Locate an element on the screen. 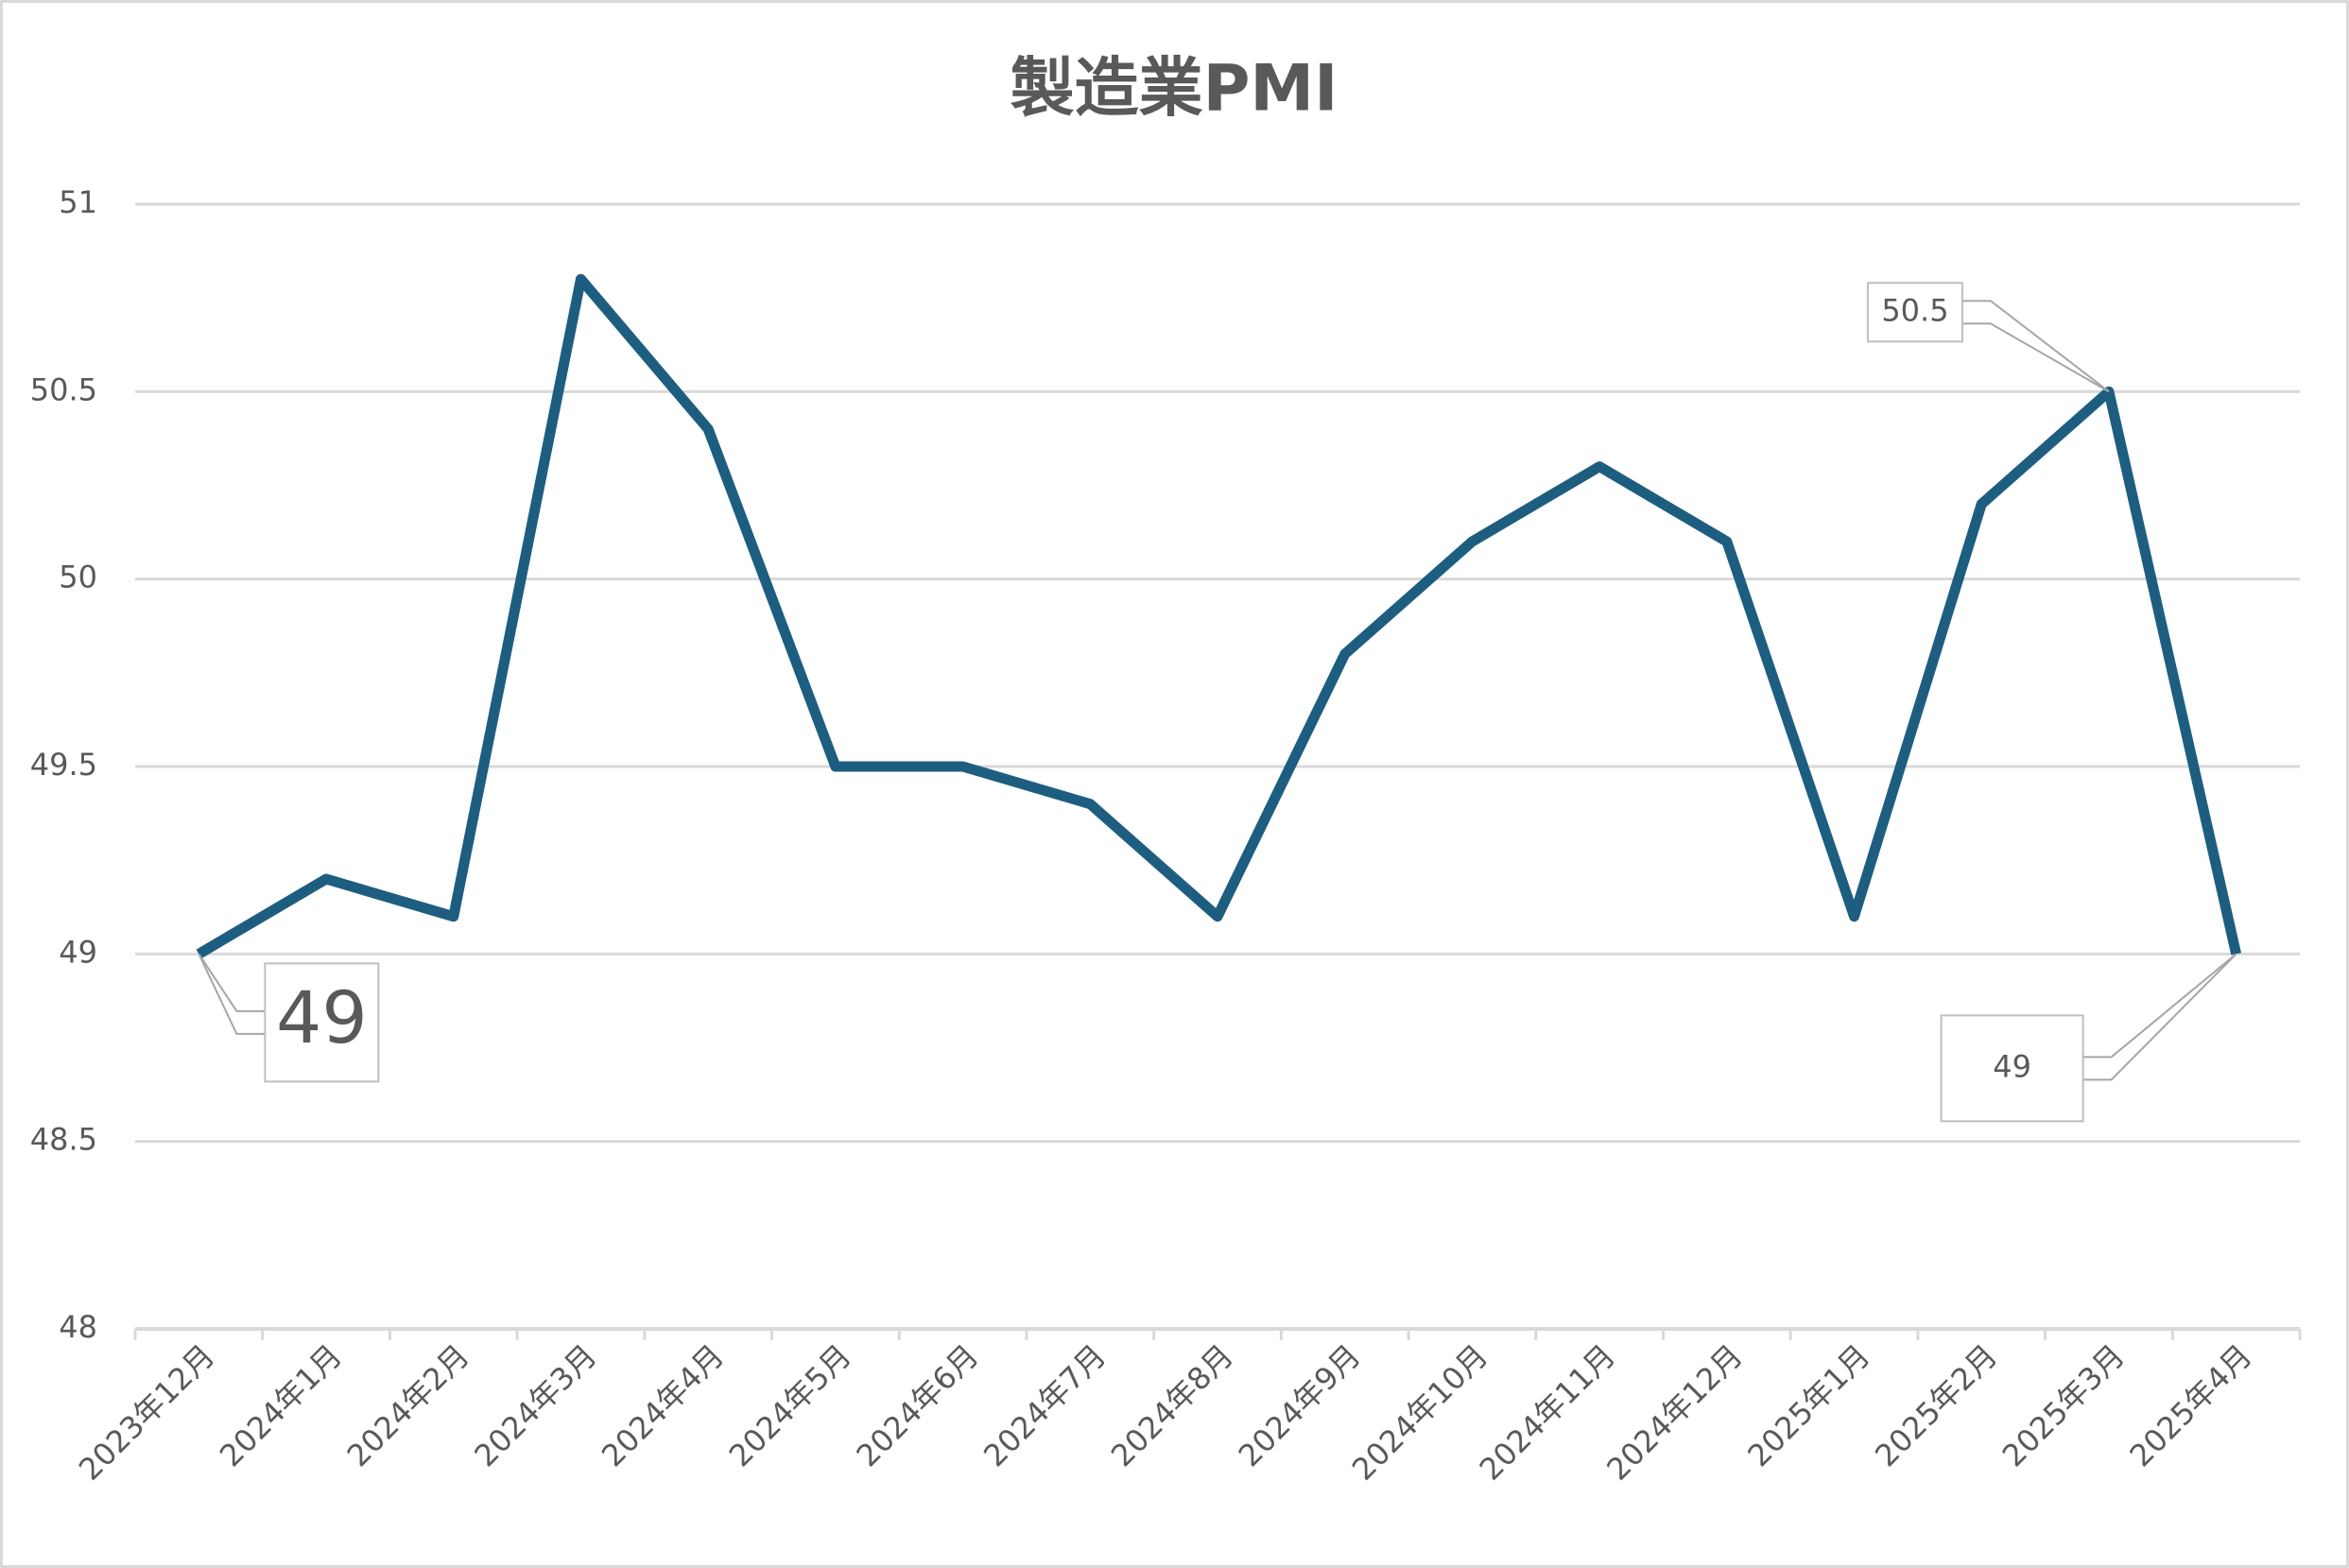 The height and width of the screenshot is (1568, 2349). y-tick-label: 48.5 is located at coordinates (64, 1140).